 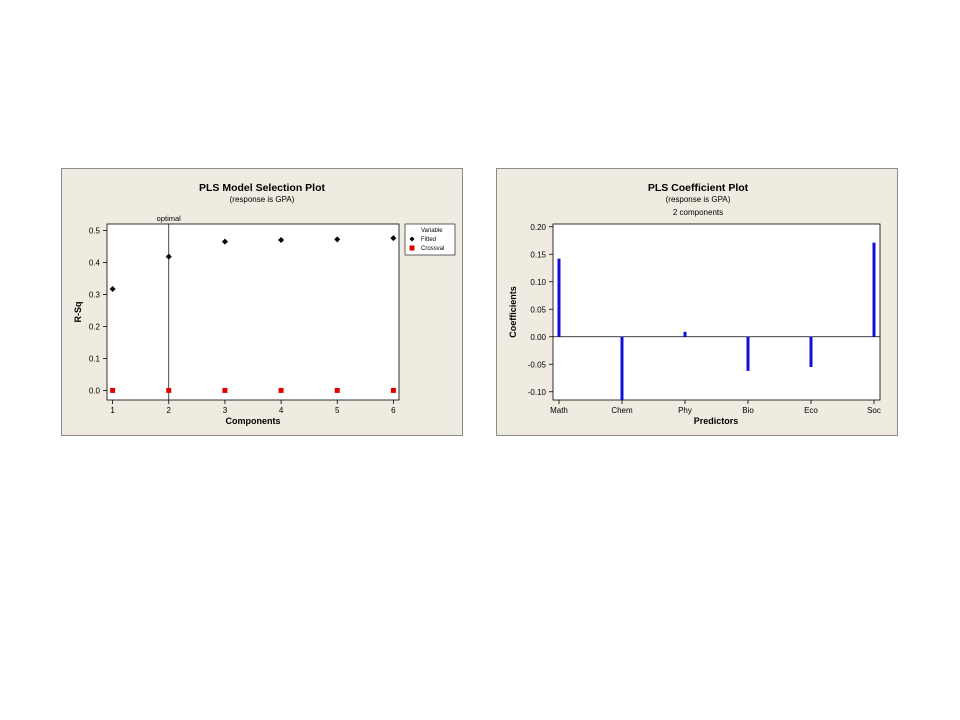 I want to click on y-tick-label: -0.05, so click(x=537, y=364).